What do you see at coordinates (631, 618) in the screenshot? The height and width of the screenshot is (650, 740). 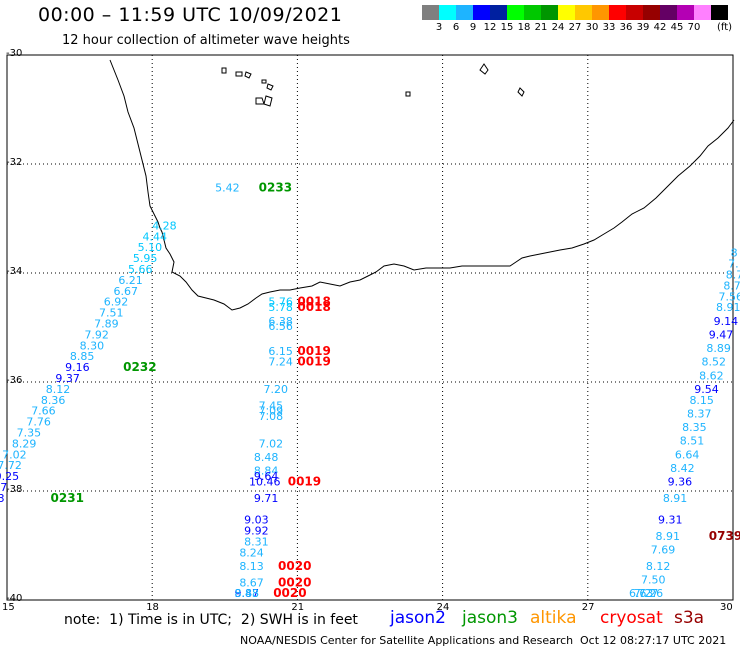 I see `satellite-cryosat: cryosat` at bounding box center [631, 618].